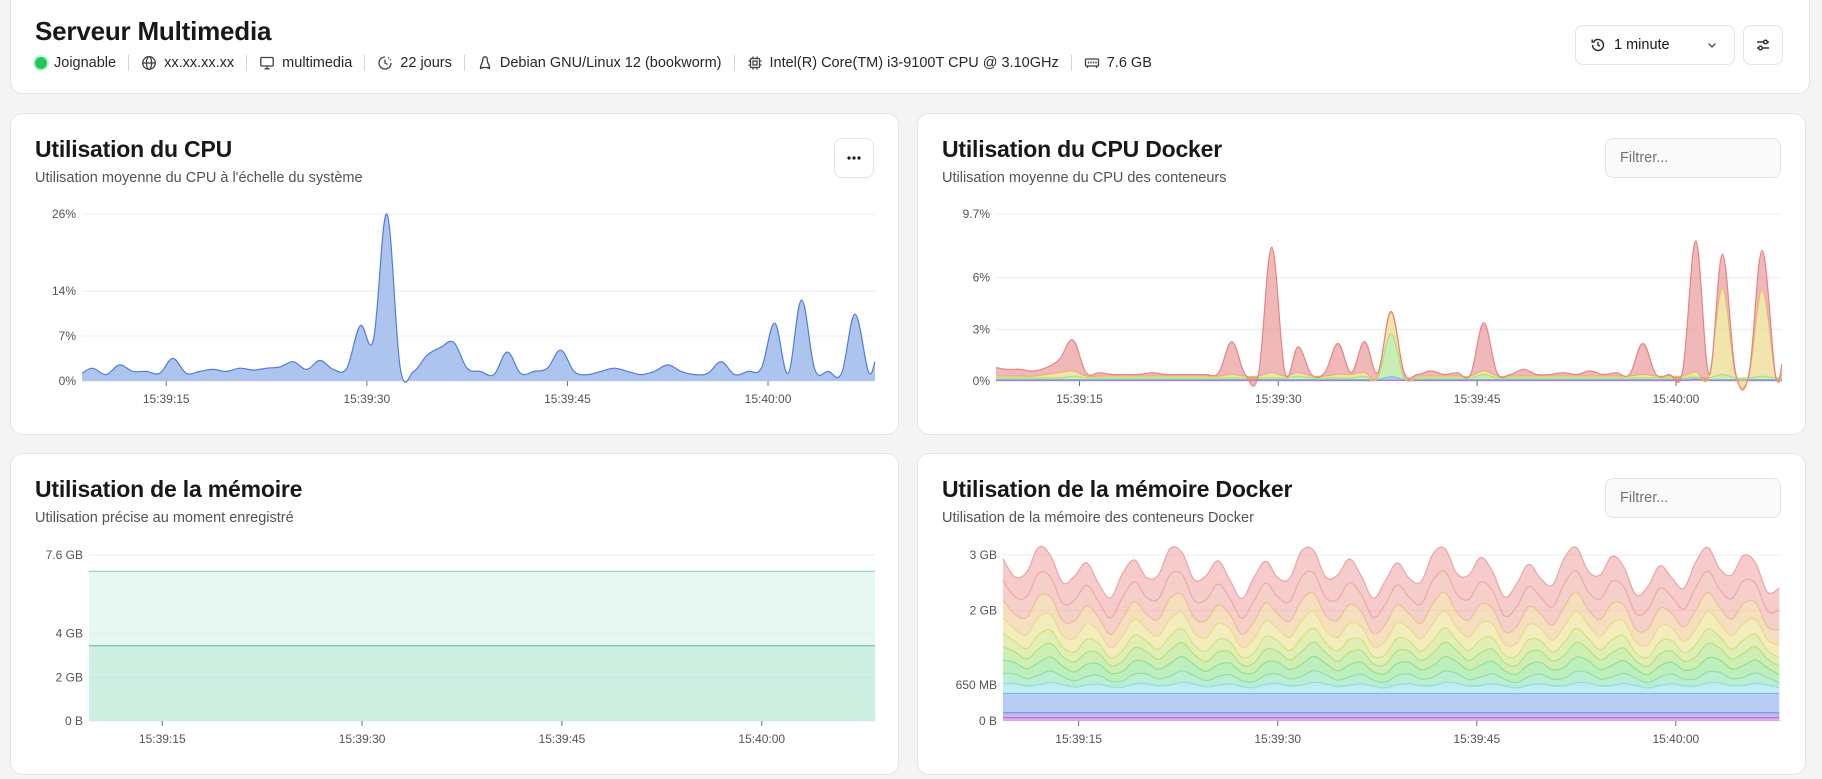 The width and height of the screenshot is (1822, 779). What do you see at coordinates (1693, 498) in the screenshot?
I see `memory-docker-filter-input` at bounding box center [1693, 498].